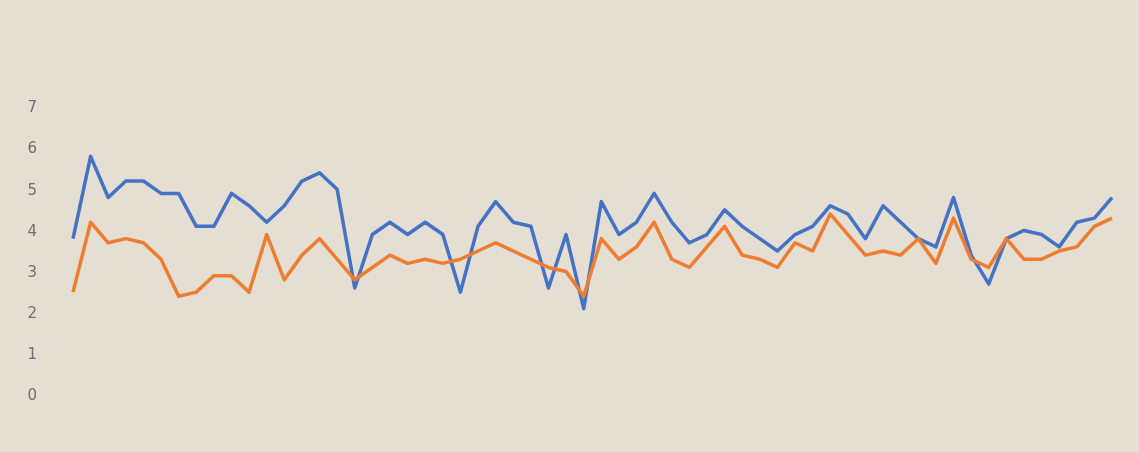 The height and width of the screenshot is (452, 1139). Describe the element at coordinates (32, 395) in the screenshot. I see `y-tick-label: 0` at that location.